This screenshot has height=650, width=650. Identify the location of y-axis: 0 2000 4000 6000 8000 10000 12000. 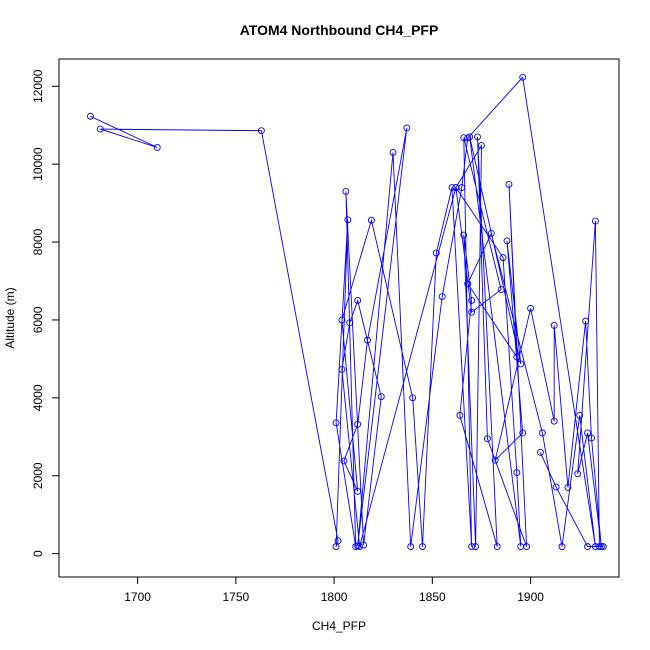
(45, 313).